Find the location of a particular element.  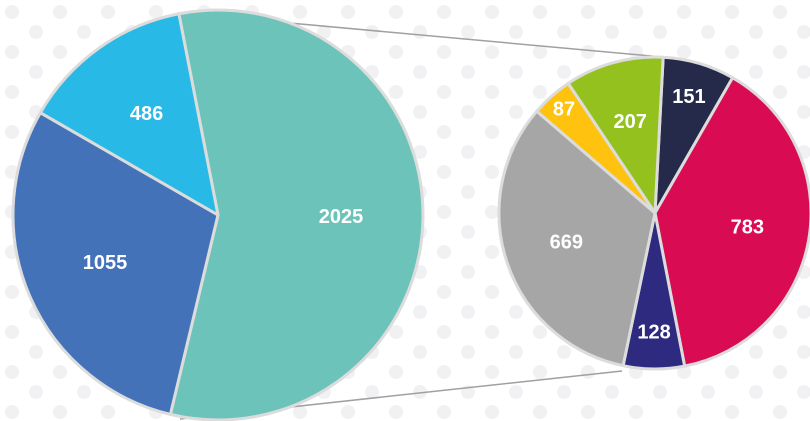

data-label: 783 is located at coordinates (747, 228).